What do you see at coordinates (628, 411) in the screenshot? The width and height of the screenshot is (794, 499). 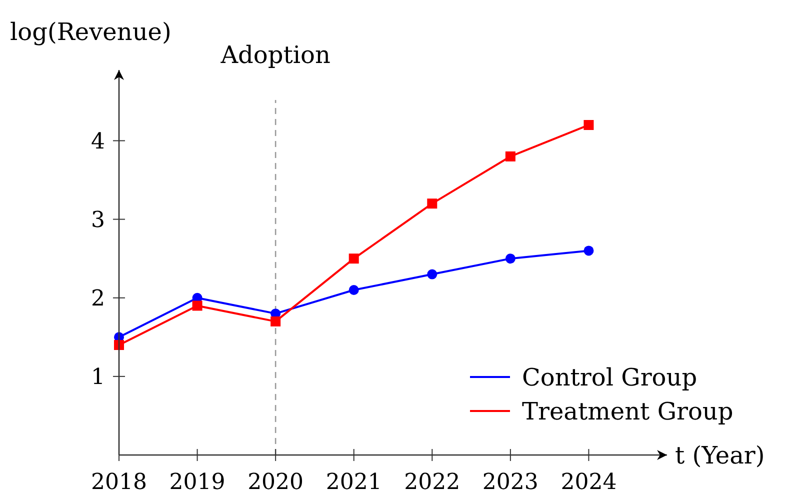 I see `legend-label: Treatment Group` at bounding box center [628, 411].